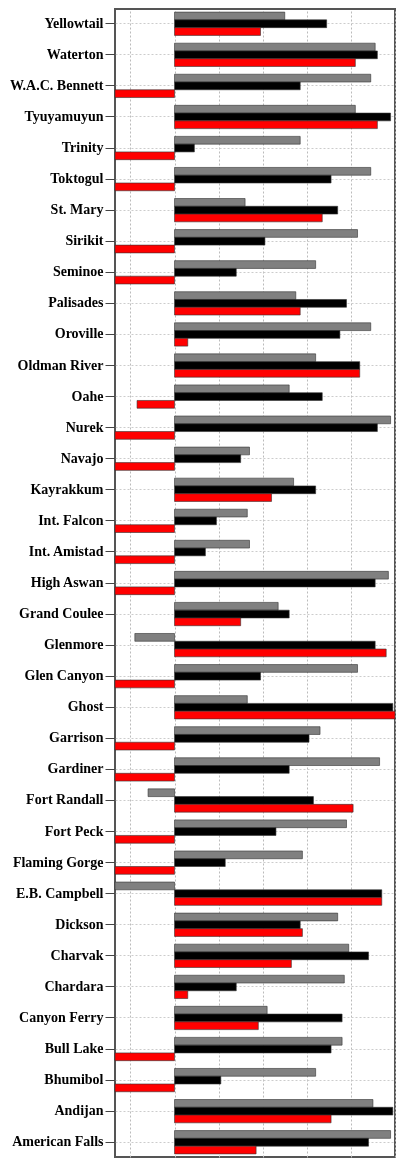 Image resolution: width=405 pixels, height=1166 pixels. I want to click on y-tick-label: Sirikit, so click(84, 241).